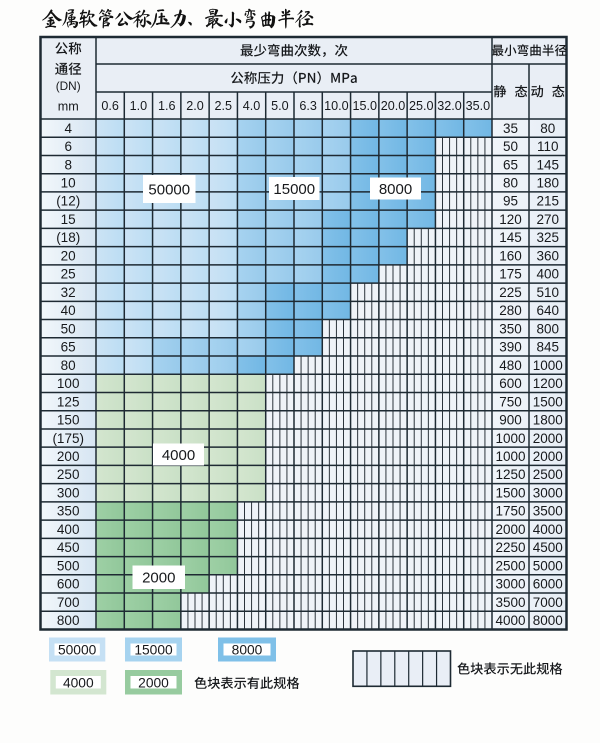  What do you see at coordinates (393, 106) in the screenshot?
I see `svg-text: 20.0` at bounding box center [393, 106].